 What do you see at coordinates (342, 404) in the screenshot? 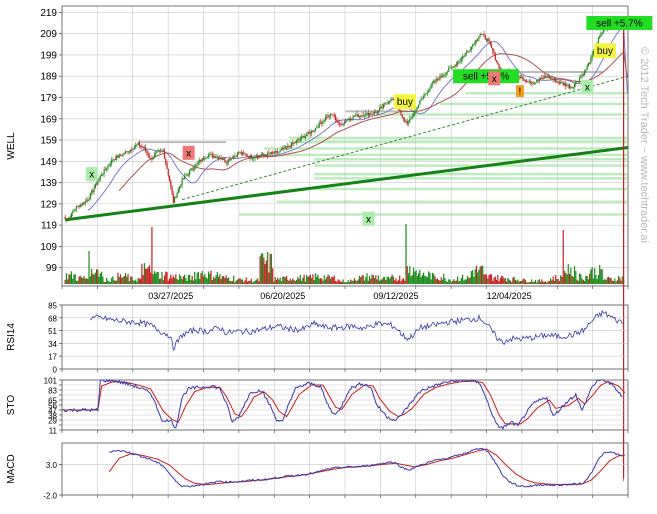
I see `sto-k-line` at bounding box center [342, 404].